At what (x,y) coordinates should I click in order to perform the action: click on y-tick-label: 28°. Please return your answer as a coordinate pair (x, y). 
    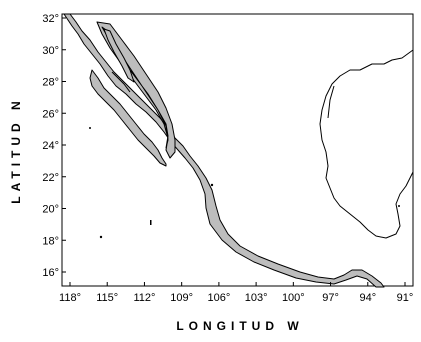
    Looking at the image, I should click on (50, 83).